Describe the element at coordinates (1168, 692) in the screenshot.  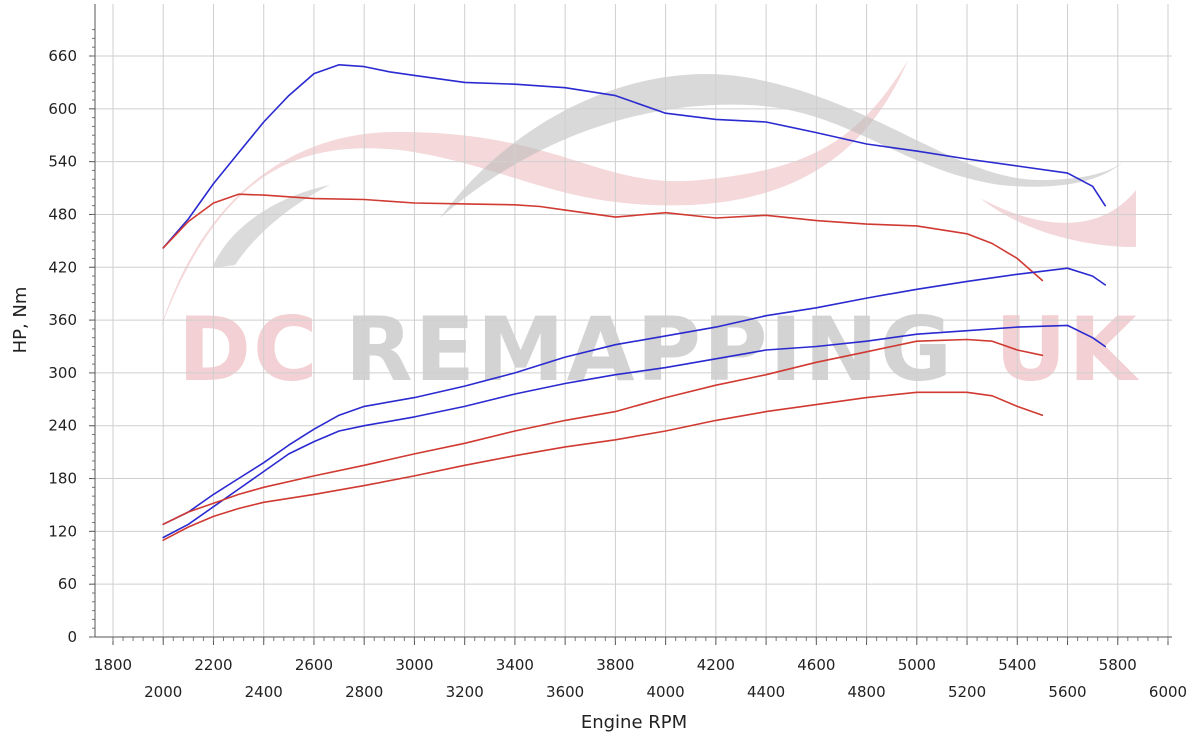
I see `x-tick-label-lower: 6000` at that location.